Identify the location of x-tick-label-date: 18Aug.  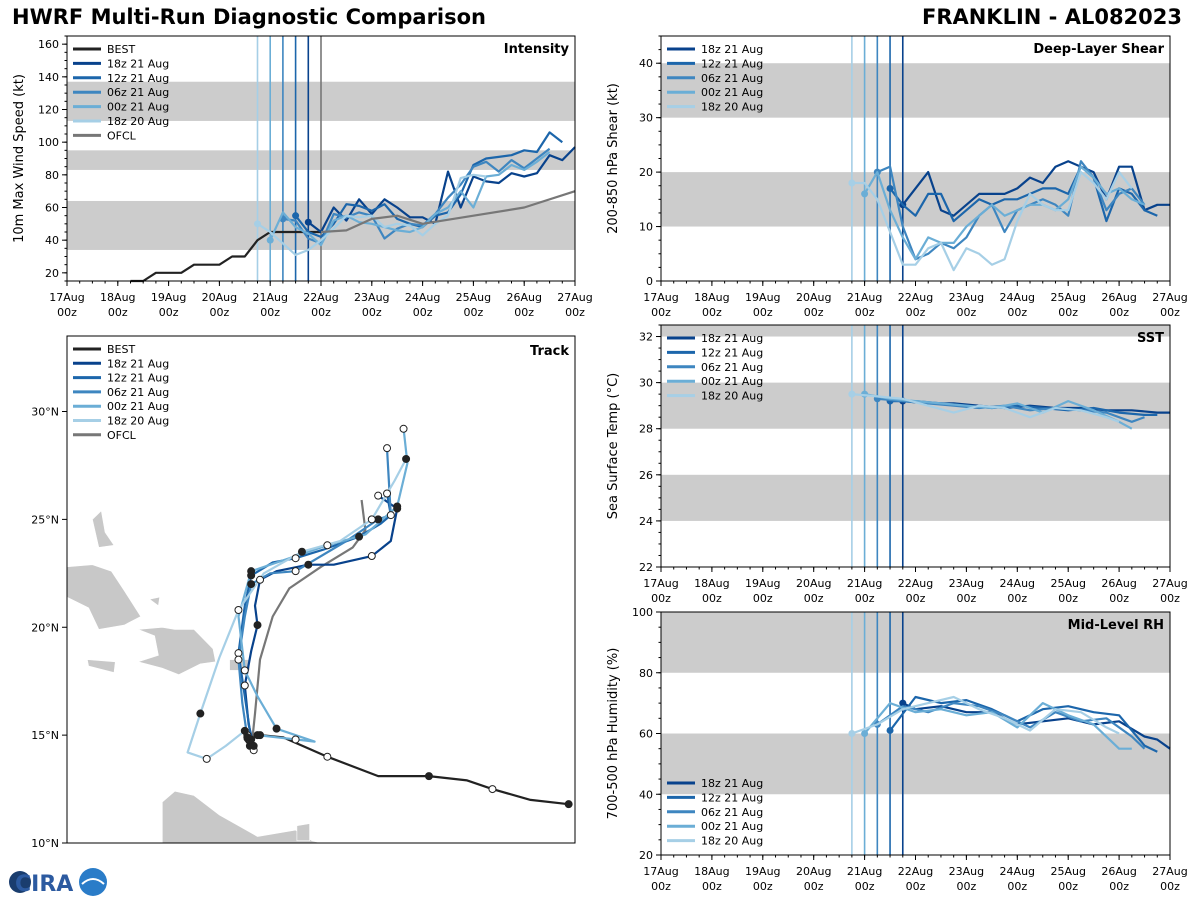
(711, 871).